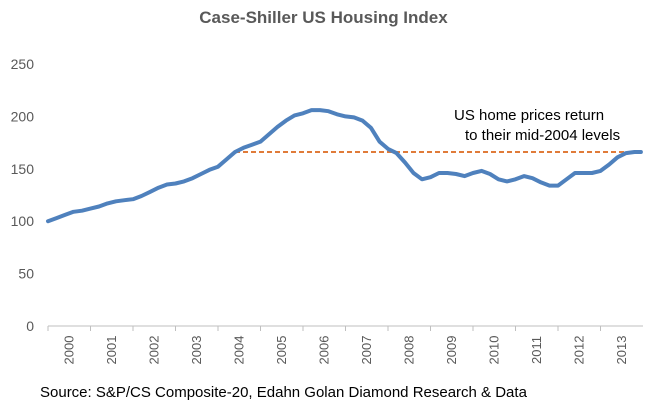 The image size is (647, 412). Describe the element at coordinates (536, 350) in the screenshot. I see `x-tick-label: 2011` at that location.